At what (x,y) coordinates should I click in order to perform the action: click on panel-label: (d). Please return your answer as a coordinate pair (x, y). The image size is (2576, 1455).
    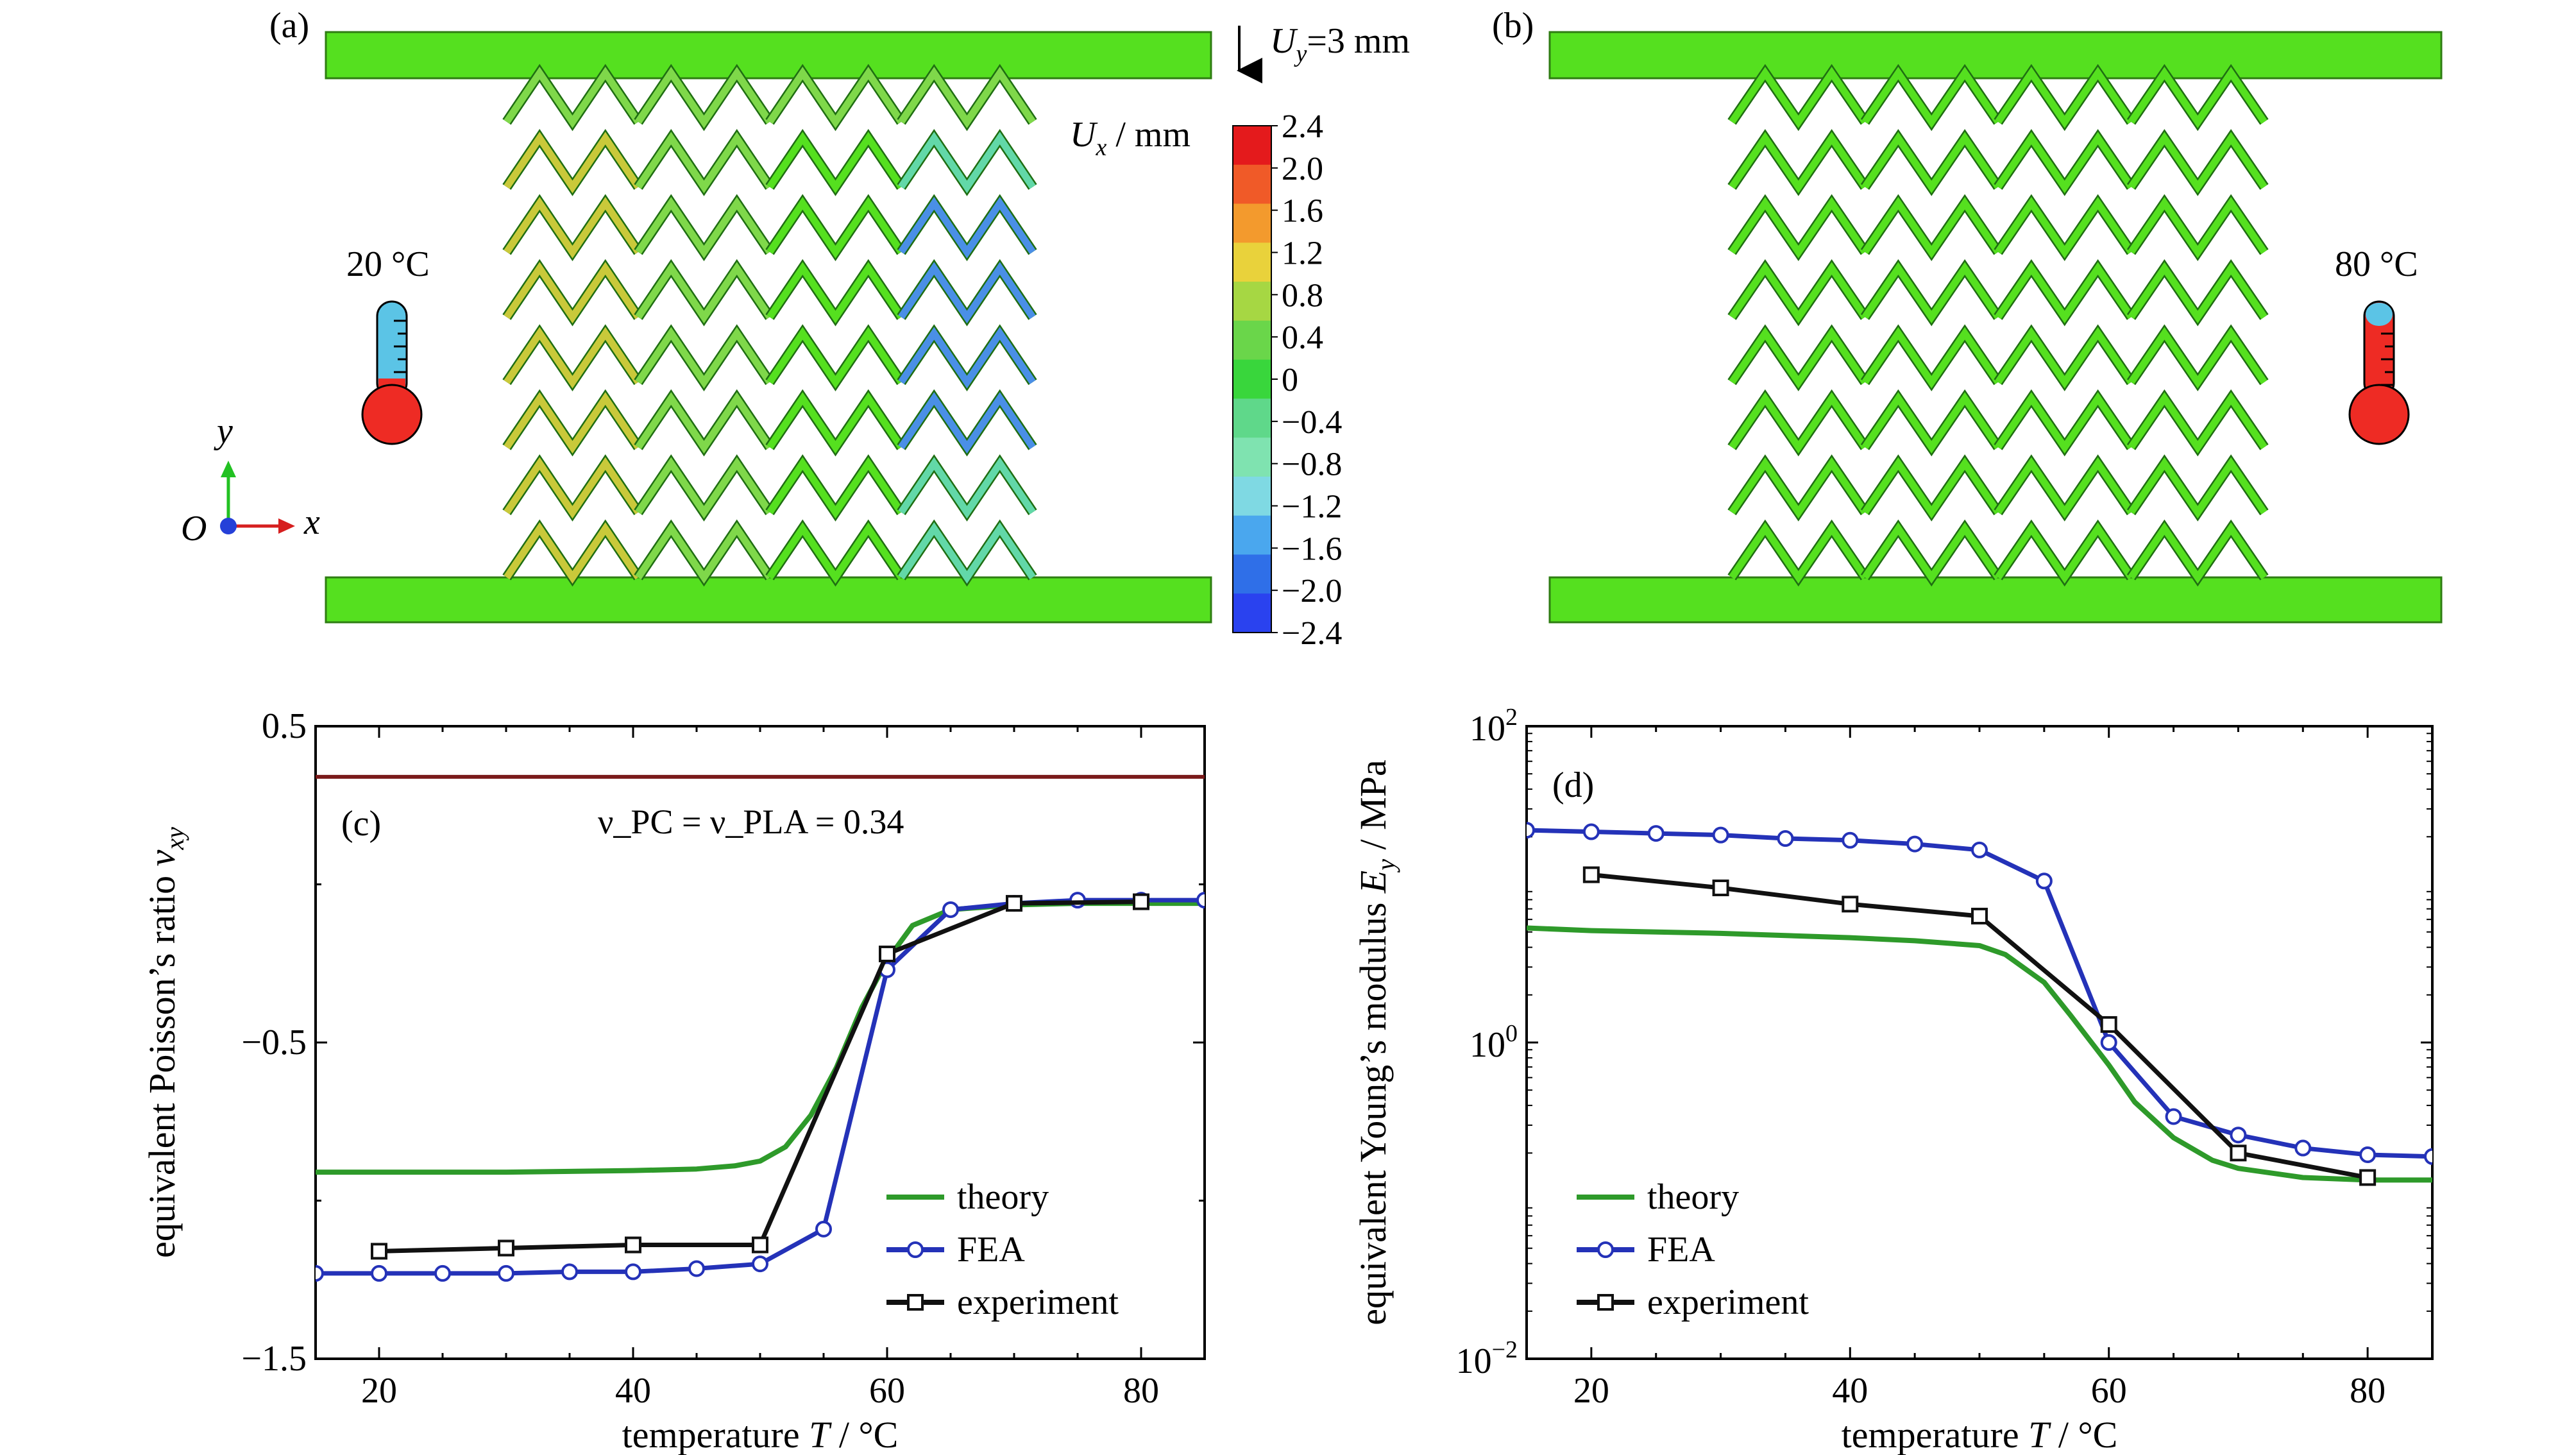
    Looking at the image, I should click on (1573, 785).